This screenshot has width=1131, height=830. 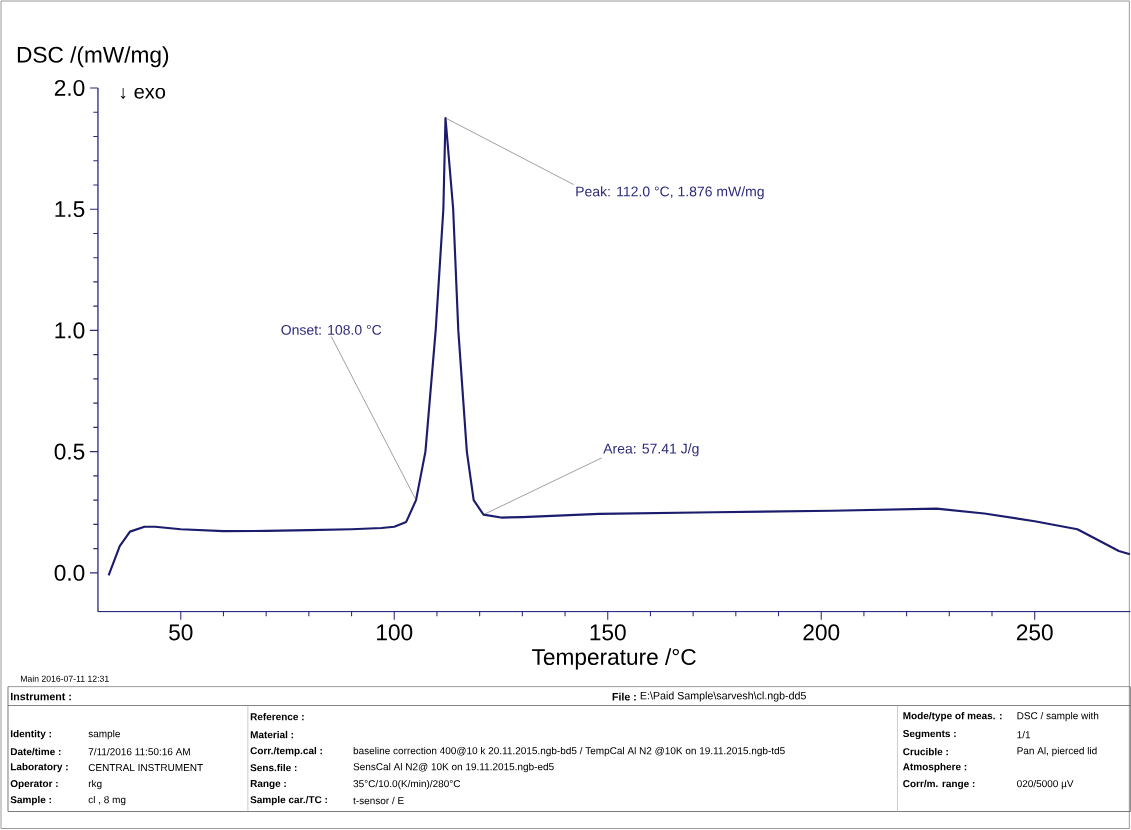 What do you see at coordinates (1024, 735) in the screenshot?
I see `text: 1/1` at bounding box center [1024, 735].